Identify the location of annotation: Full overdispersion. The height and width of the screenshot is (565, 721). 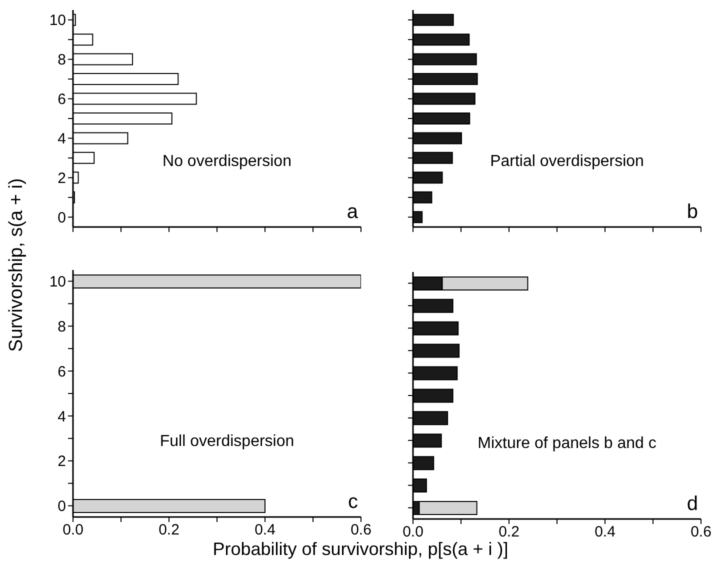
(227, 442).